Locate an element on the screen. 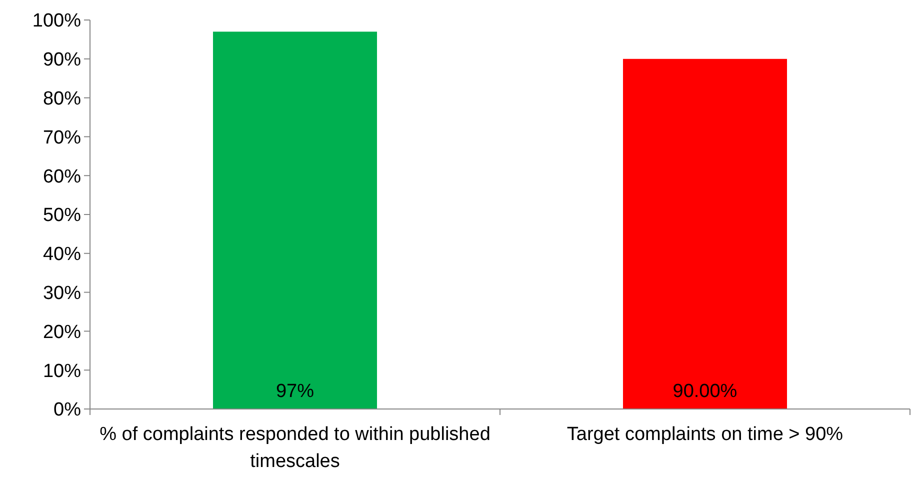 The image size is (912, 488). y-tick-label: 60% is located at coordinates (62, 177).